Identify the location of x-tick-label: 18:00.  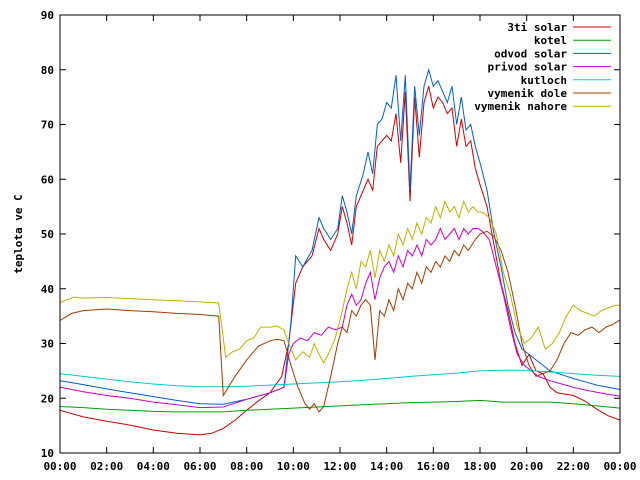
(479, 466).